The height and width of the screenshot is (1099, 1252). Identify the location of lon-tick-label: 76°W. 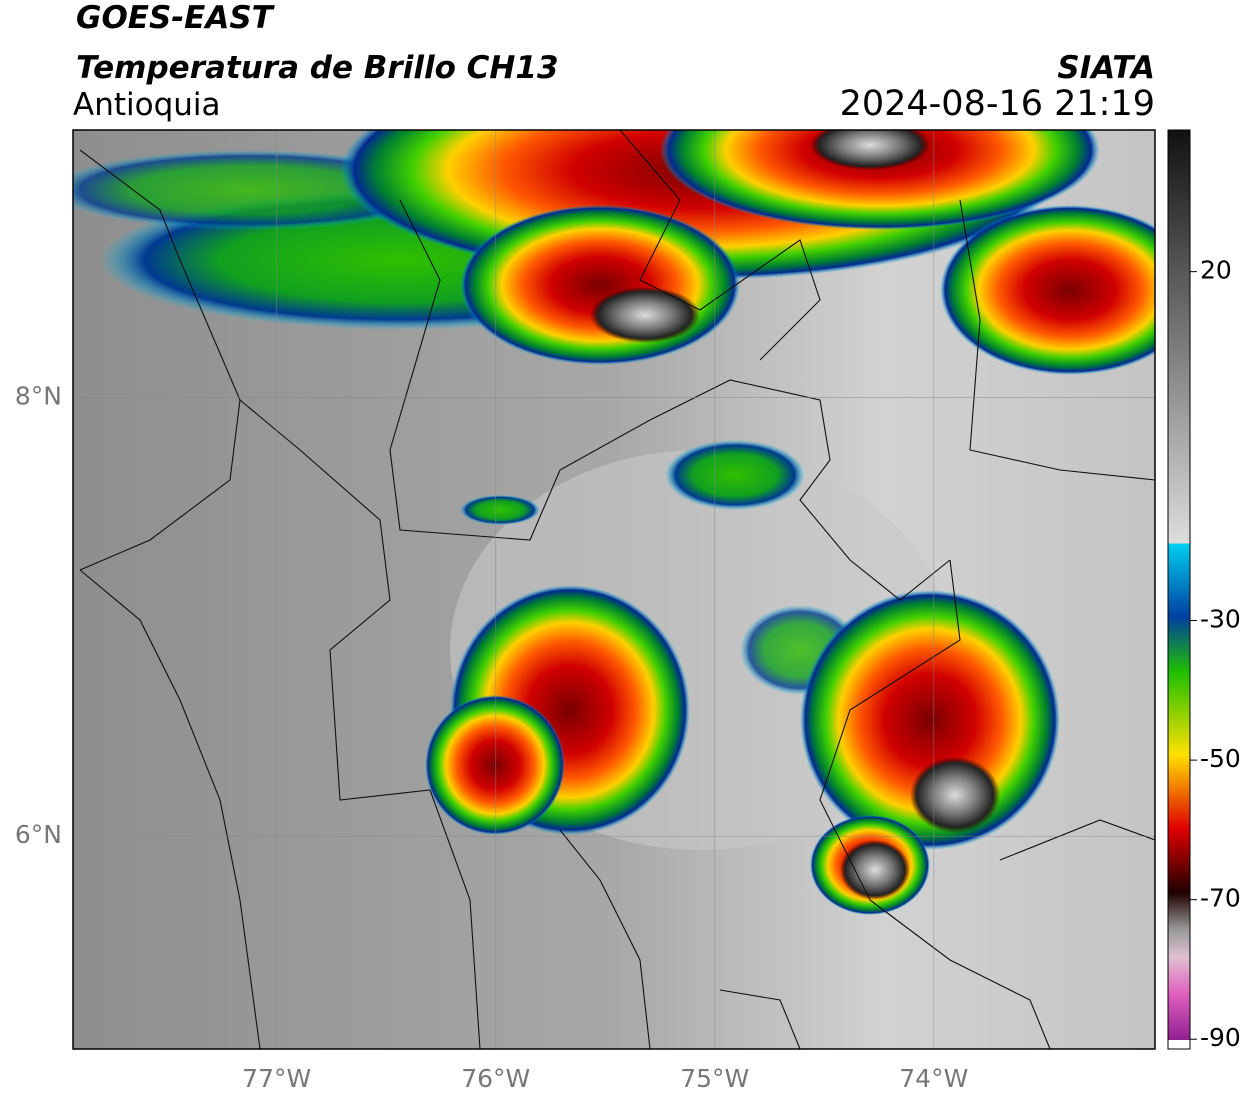
(495, 1078).